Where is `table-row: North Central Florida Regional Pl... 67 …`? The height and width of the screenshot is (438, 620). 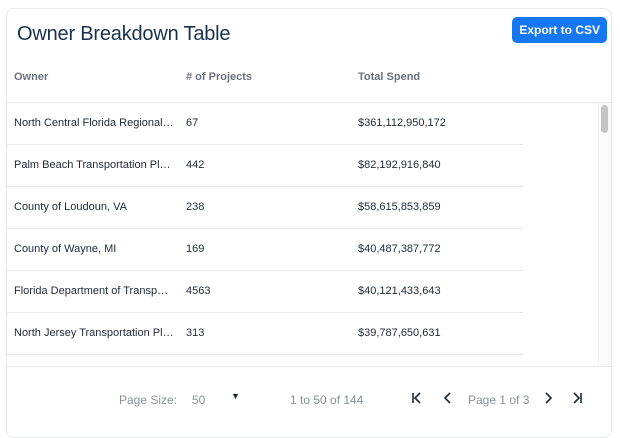
table-row: North Central Florida Regional Pl... 67 … is located at coordinates (265, 124).